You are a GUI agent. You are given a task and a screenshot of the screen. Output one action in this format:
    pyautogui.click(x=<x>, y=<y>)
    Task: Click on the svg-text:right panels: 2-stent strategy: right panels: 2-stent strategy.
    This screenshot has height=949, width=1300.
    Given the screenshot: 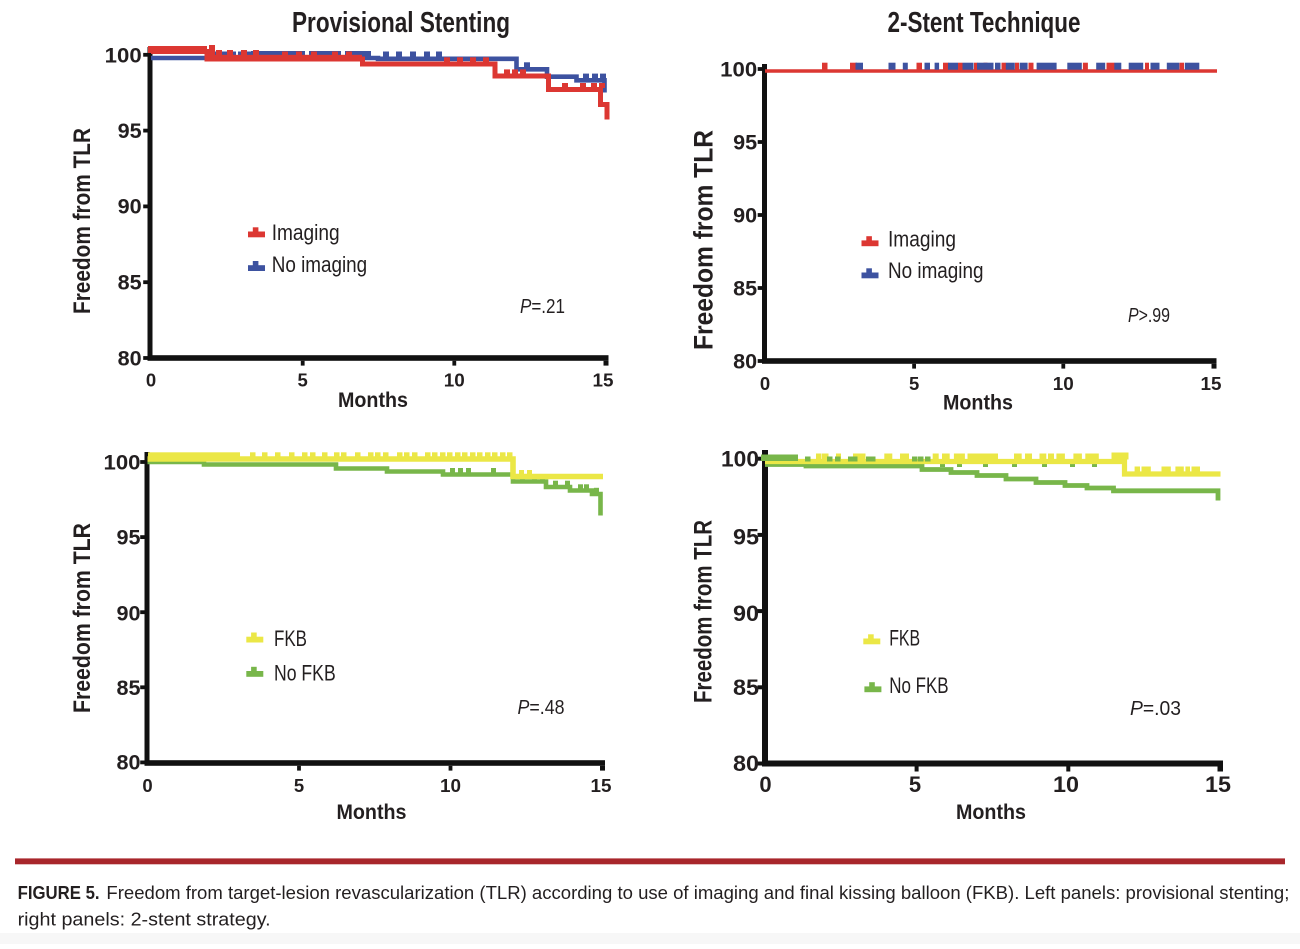 What is the action you would take?
    pyautogui.click(x=144, y=919)
    